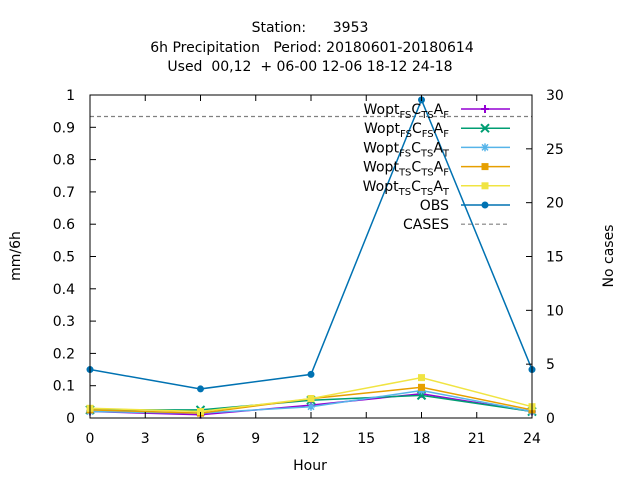 The height and width of the screenshot is (480, 640). I want to click on x-tick-label: 18, so click(422, 439).